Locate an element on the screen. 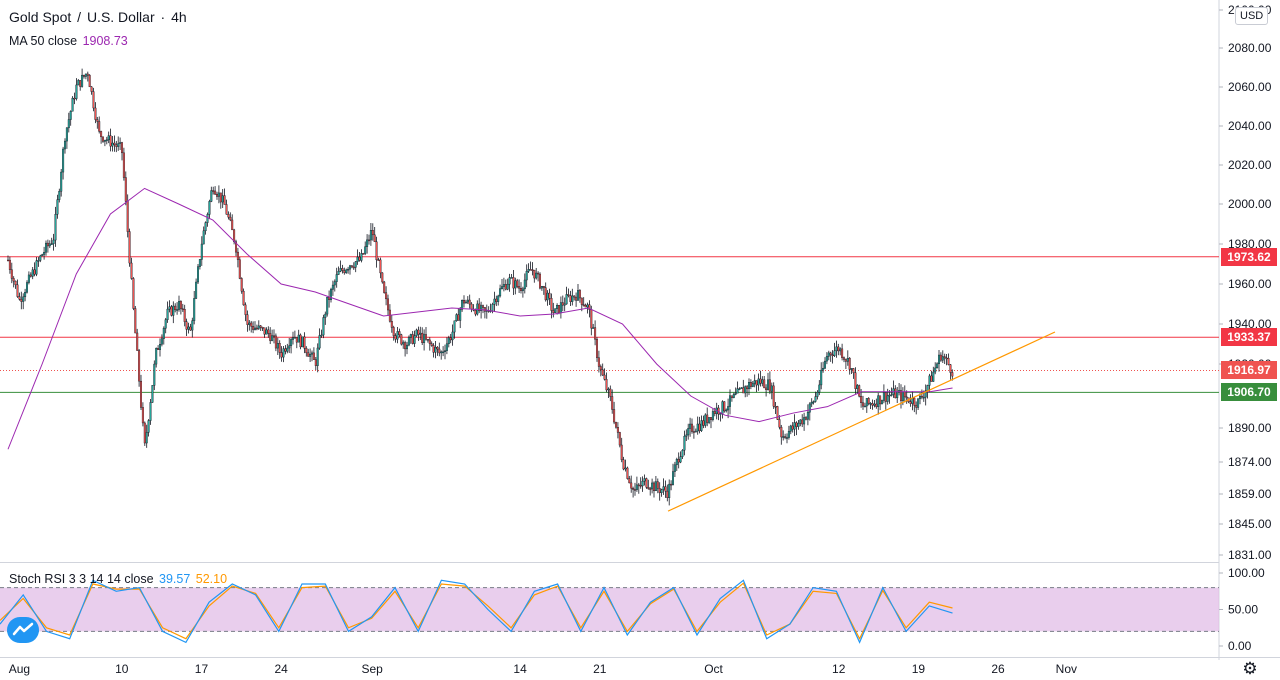 This screenshot has width=1280, height=680. stoch-scale: 100.00 50.00 0.00 is located at coordinates (1242, 609).